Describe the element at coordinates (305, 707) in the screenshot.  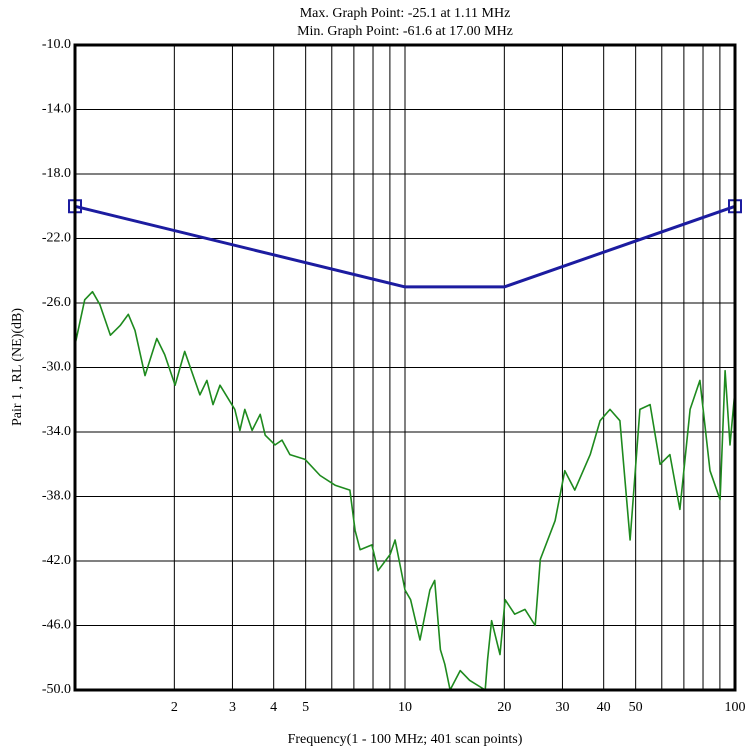
I see `x-tick-label: 5` at that location.